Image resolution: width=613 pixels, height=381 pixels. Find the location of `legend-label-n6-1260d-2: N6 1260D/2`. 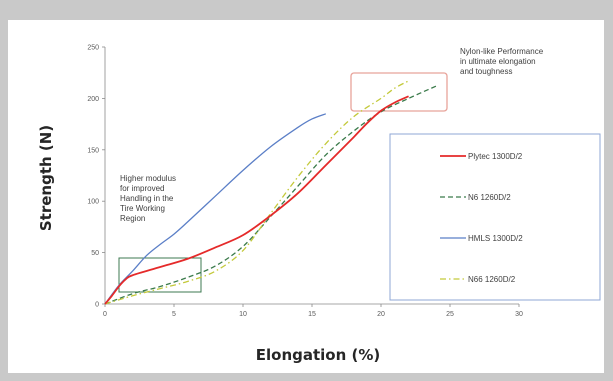

legend-label-n6-1260d-2: N6 1260D/2 is located at coordinates (489, 197).